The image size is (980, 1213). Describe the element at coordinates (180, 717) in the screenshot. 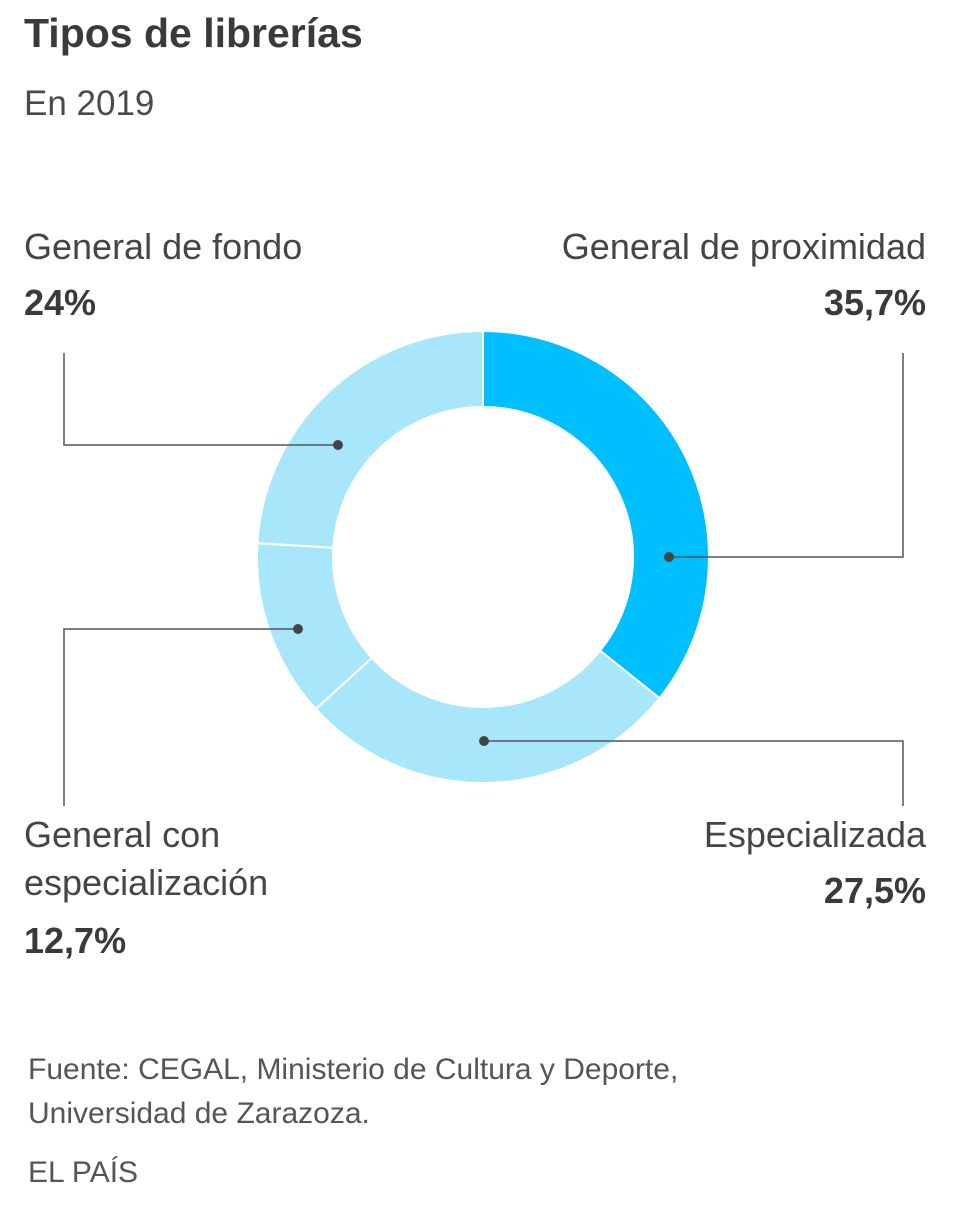

I see `leader-line-con-especializacion` at that location.